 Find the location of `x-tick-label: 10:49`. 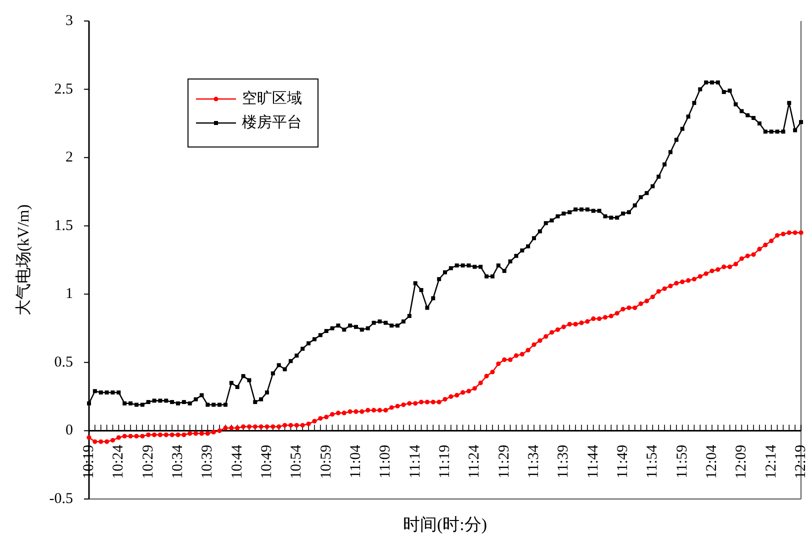

x-tick-label: 10:49 is located at coordinates (267, 461).